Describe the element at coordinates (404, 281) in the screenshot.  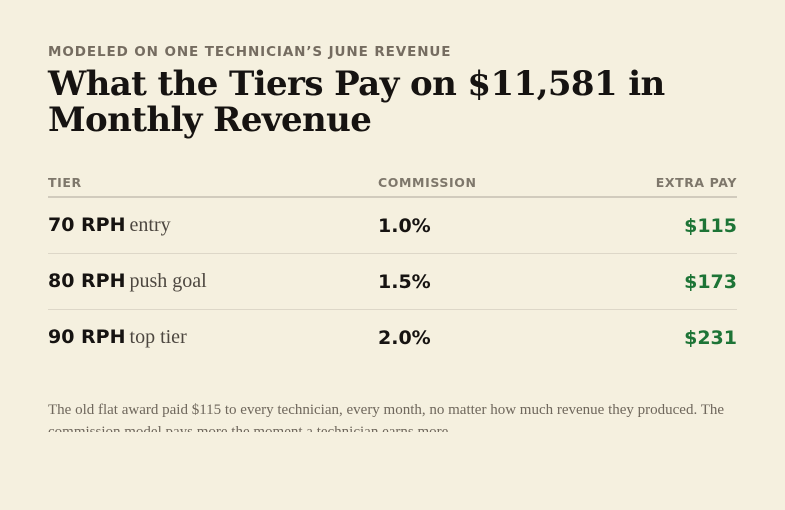
I see `commission-cell: 1.5%` at that location.